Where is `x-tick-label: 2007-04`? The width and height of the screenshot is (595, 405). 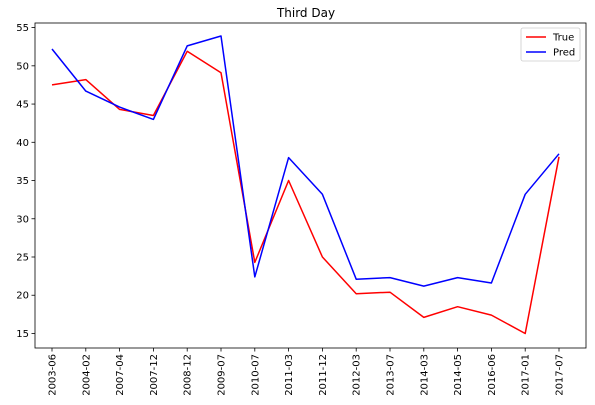 x-tick-label: 2007-04 is located at coordinates (120, 375).